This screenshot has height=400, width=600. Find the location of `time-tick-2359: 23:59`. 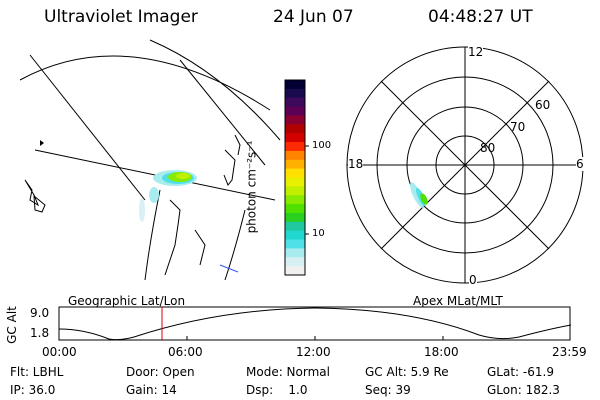

time-tick-2359: 23:59 is located at coordinates (569, 352).